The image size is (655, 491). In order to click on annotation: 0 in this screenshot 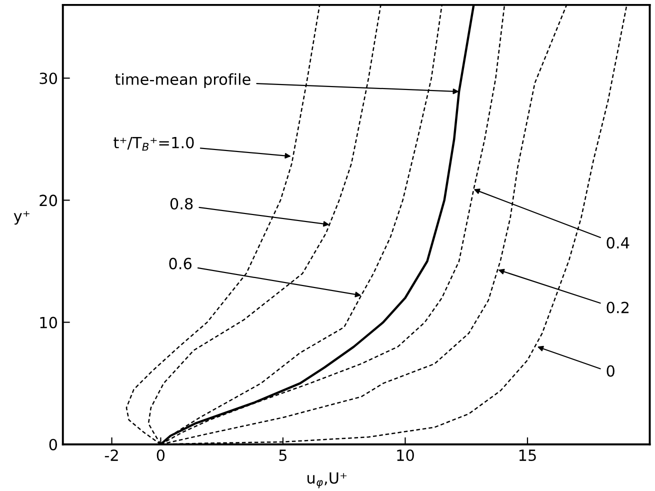, I will do `click(610, 371)`.